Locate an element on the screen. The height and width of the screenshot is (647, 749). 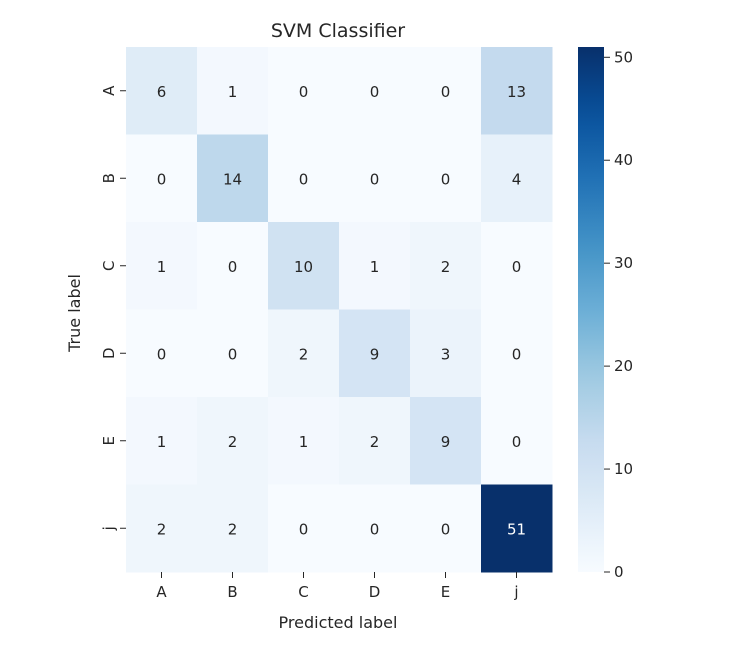
x-tick-label: A is located at coordinates (161, 592).